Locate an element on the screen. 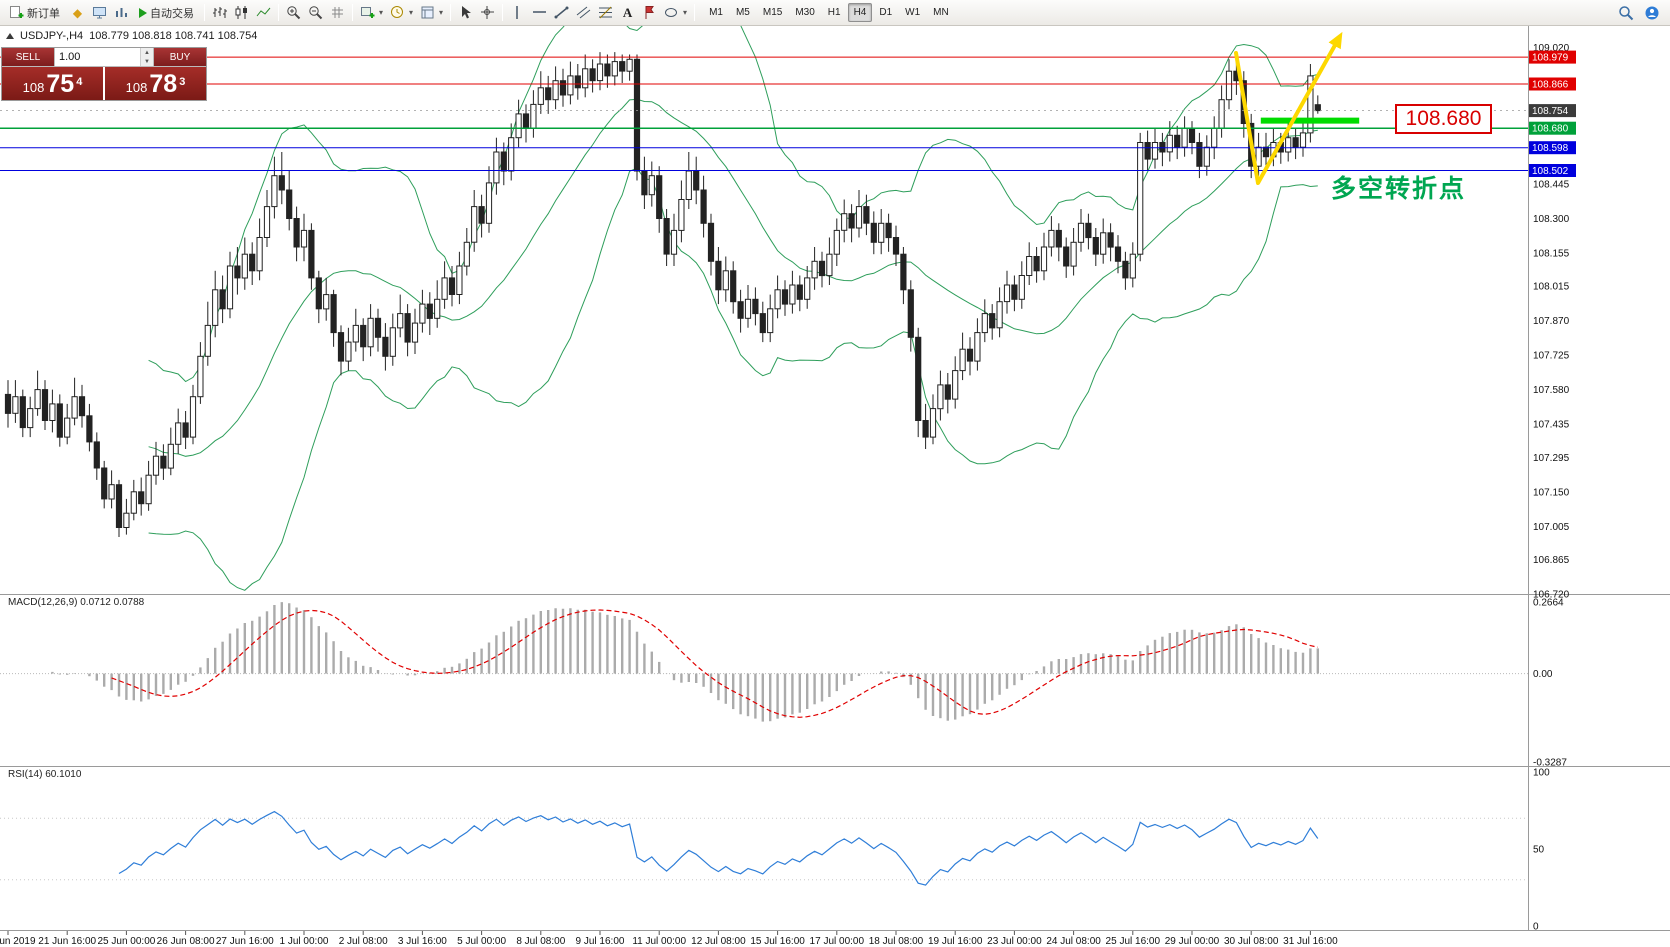 Image resolution: width=1670 pixels, height=947 pixels. timeframe-m1-button: M1 is located at coordinates (716, 12).